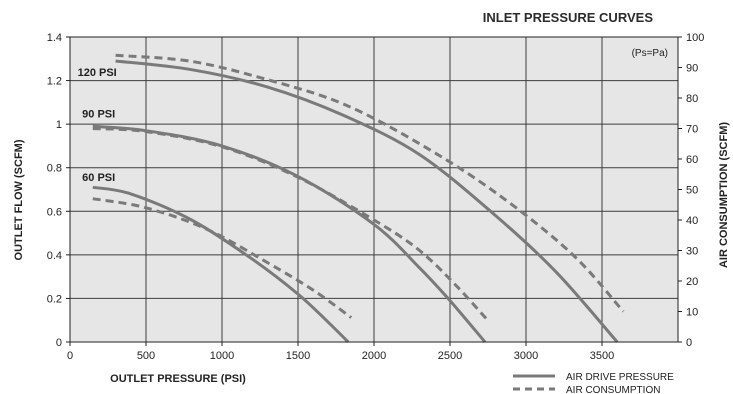  I want to click on legend: AIR DRIVE PRESSURE AIR CONSUMPTION, so click(593, 383).